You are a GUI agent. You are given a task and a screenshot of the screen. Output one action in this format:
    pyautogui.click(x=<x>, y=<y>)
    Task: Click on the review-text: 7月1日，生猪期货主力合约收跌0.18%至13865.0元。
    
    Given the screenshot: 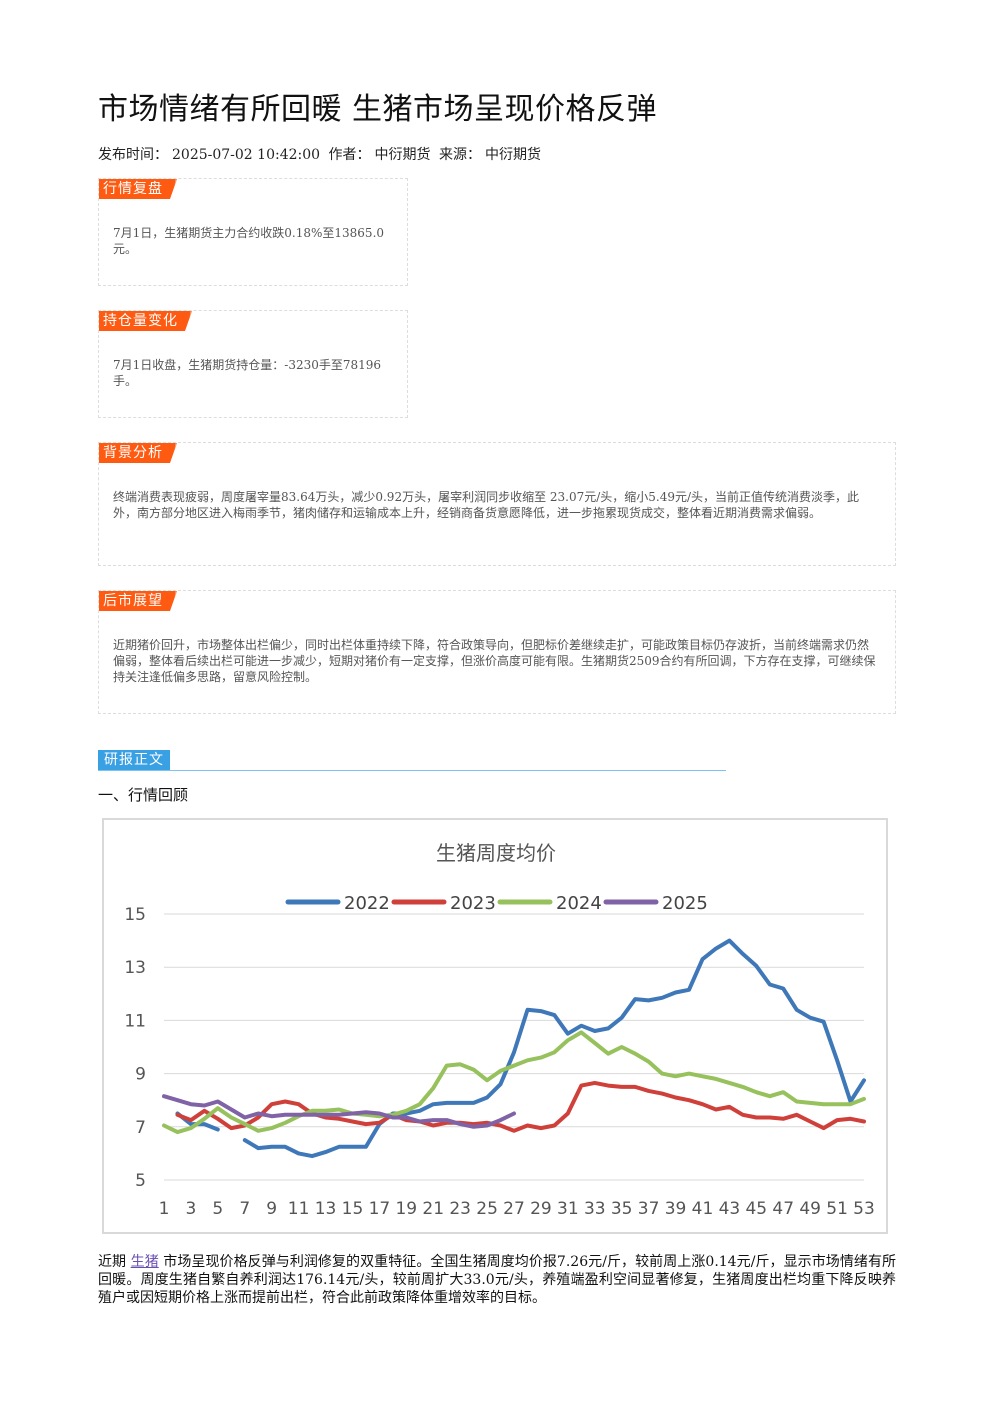 What is the action you would take?
    pyautogui.click(x=249, y=241)
    